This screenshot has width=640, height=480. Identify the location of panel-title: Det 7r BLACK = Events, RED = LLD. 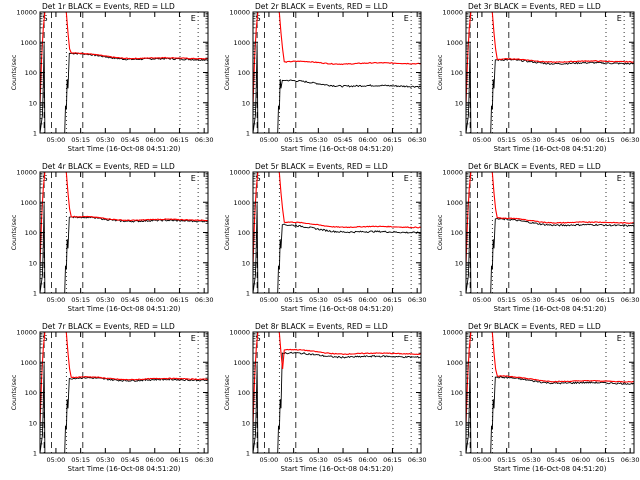
(108, 326).